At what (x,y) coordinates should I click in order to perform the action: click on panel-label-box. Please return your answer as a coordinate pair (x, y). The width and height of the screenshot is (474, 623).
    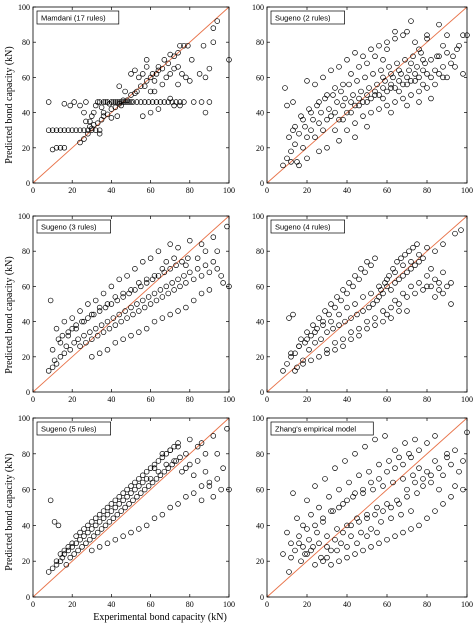
    Looking at the image, I should click on (78, 17).